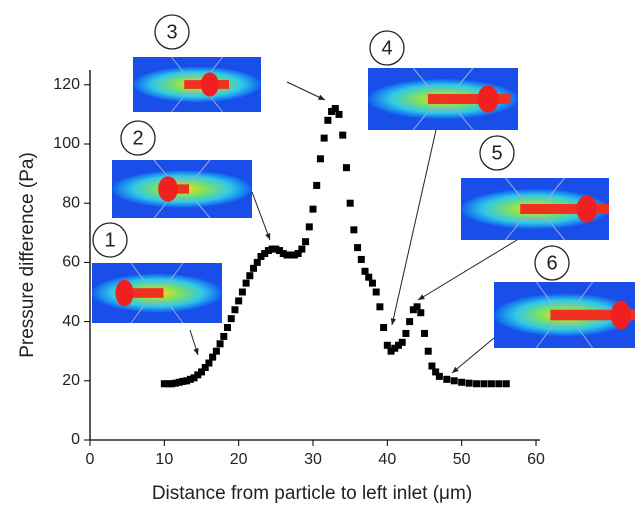 This screenshot has height=513, width=635. I want to click on annotation-label: 5, so click(496, 153).